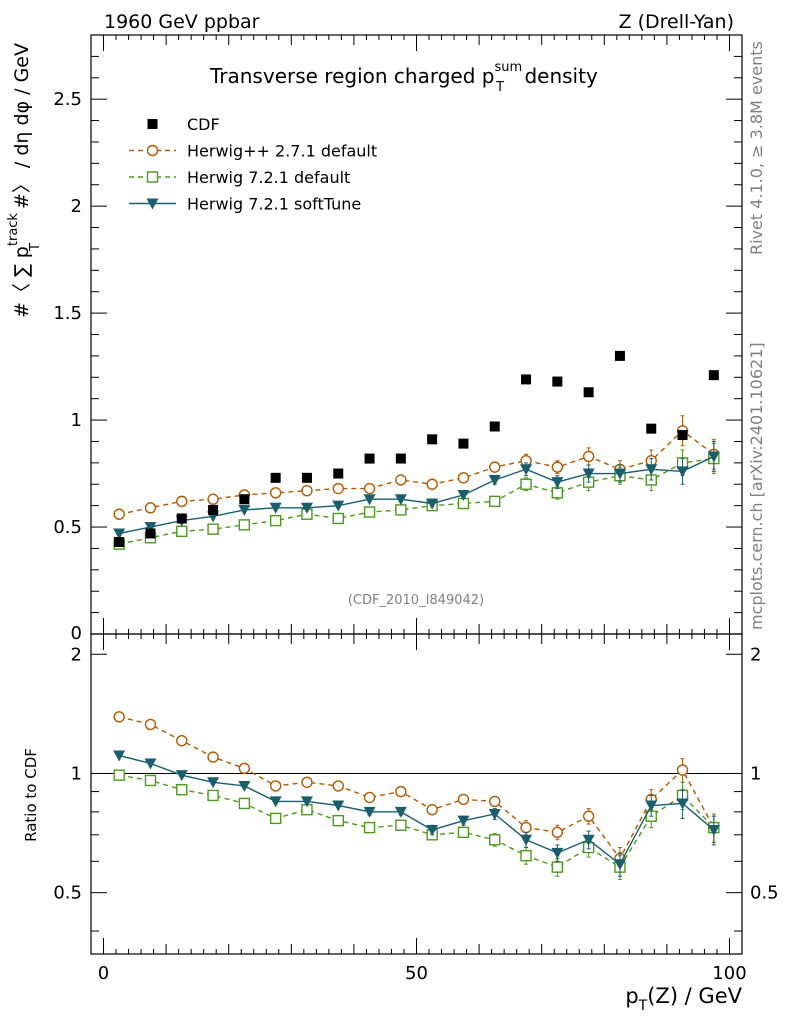 This screenshot has width=786, height=1024. Describe the element at coordinates (499, 87) in the screenshot. I see `title-subscript: T` at that location.